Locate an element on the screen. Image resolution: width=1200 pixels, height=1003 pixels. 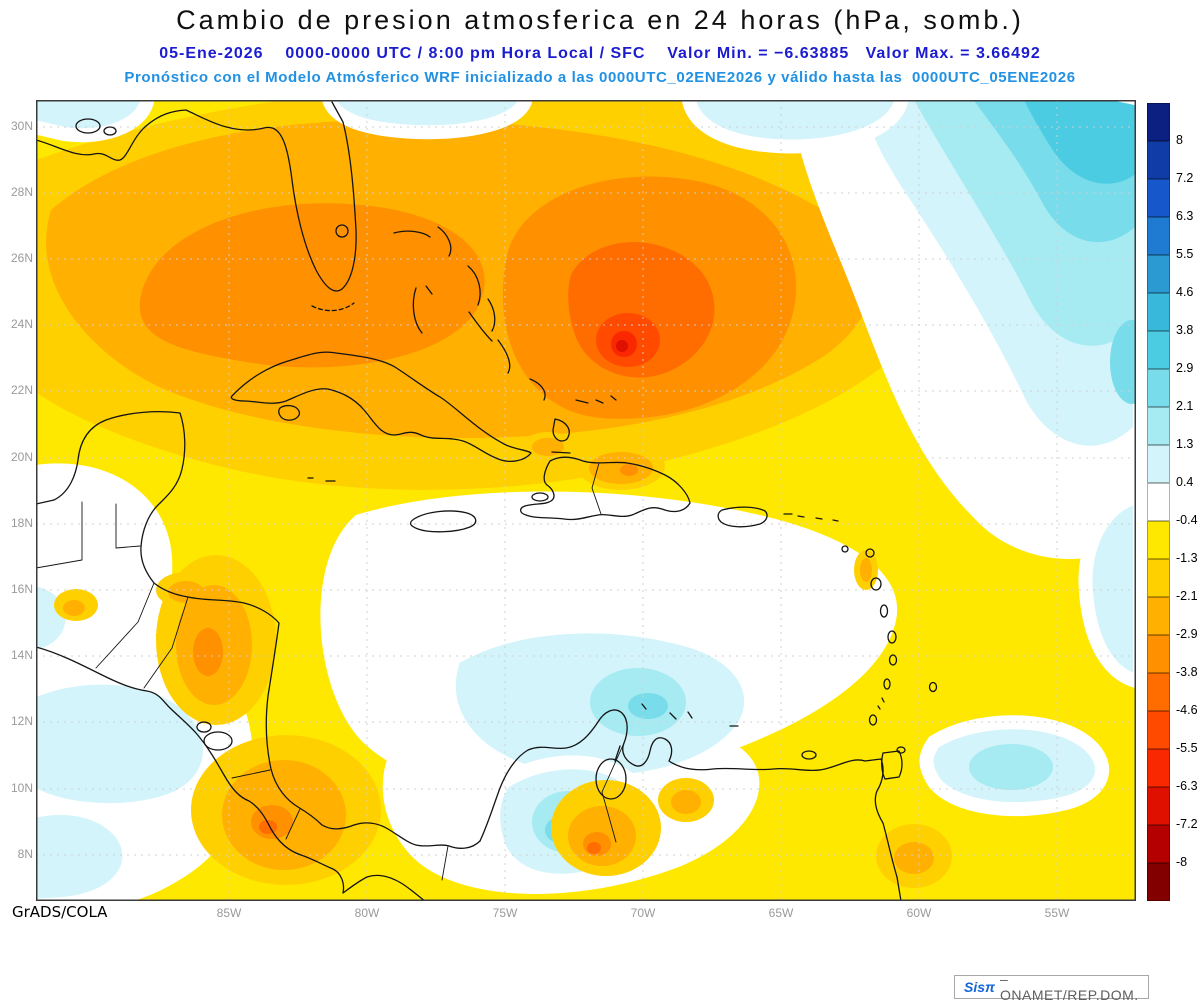
colorbar-tick-label: -4.6 is located at coordinates (1187, 710).